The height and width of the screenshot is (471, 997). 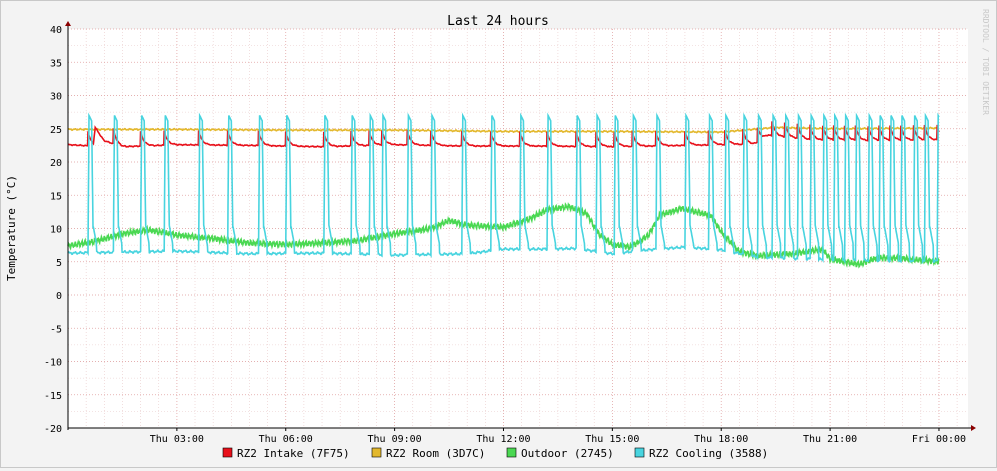 What do you see at coordinates (708, 453) in the screenshot?
I see `legend-label: RZ2 Cooling (3588)` at bounding box center [708, 453].